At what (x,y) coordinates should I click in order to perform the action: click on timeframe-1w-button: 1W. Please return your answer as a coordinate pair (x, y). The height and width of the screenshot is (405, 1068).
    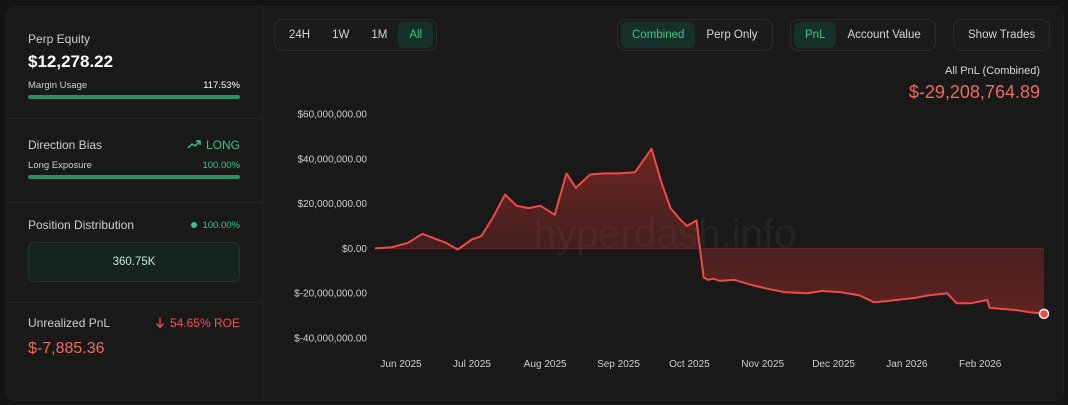
    Looking at the image, I should click on (341, 35).